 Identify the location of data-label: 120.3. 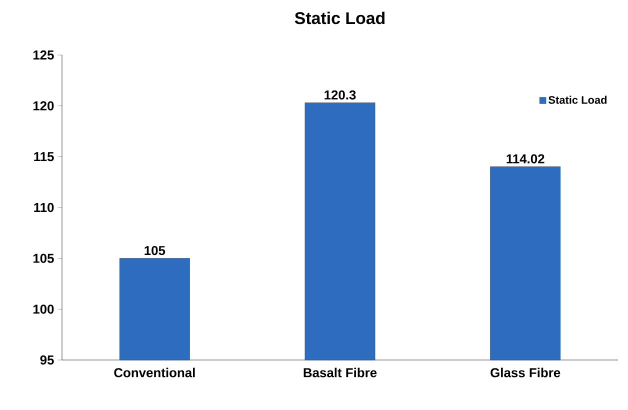
(340, 95).